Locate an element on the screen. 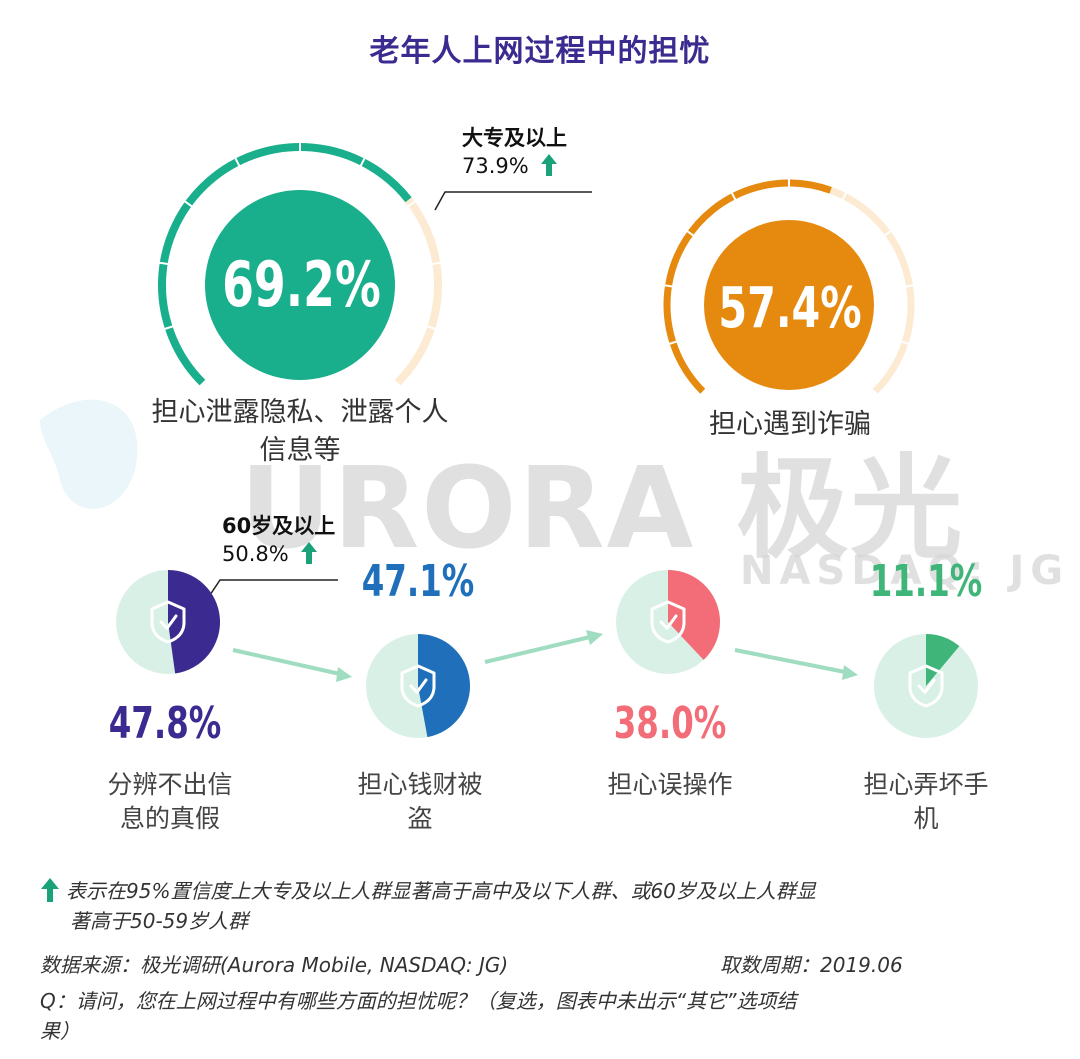 This screenshot has width=1080, height=1059. category-label: 担心误操作 is located at coordinates (670, 785).